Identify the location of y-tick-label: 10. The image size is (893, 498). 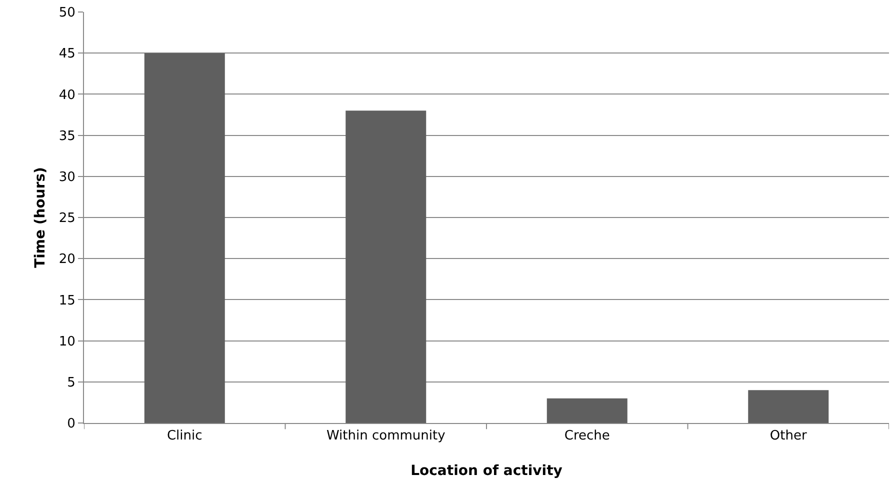
(67, 342).